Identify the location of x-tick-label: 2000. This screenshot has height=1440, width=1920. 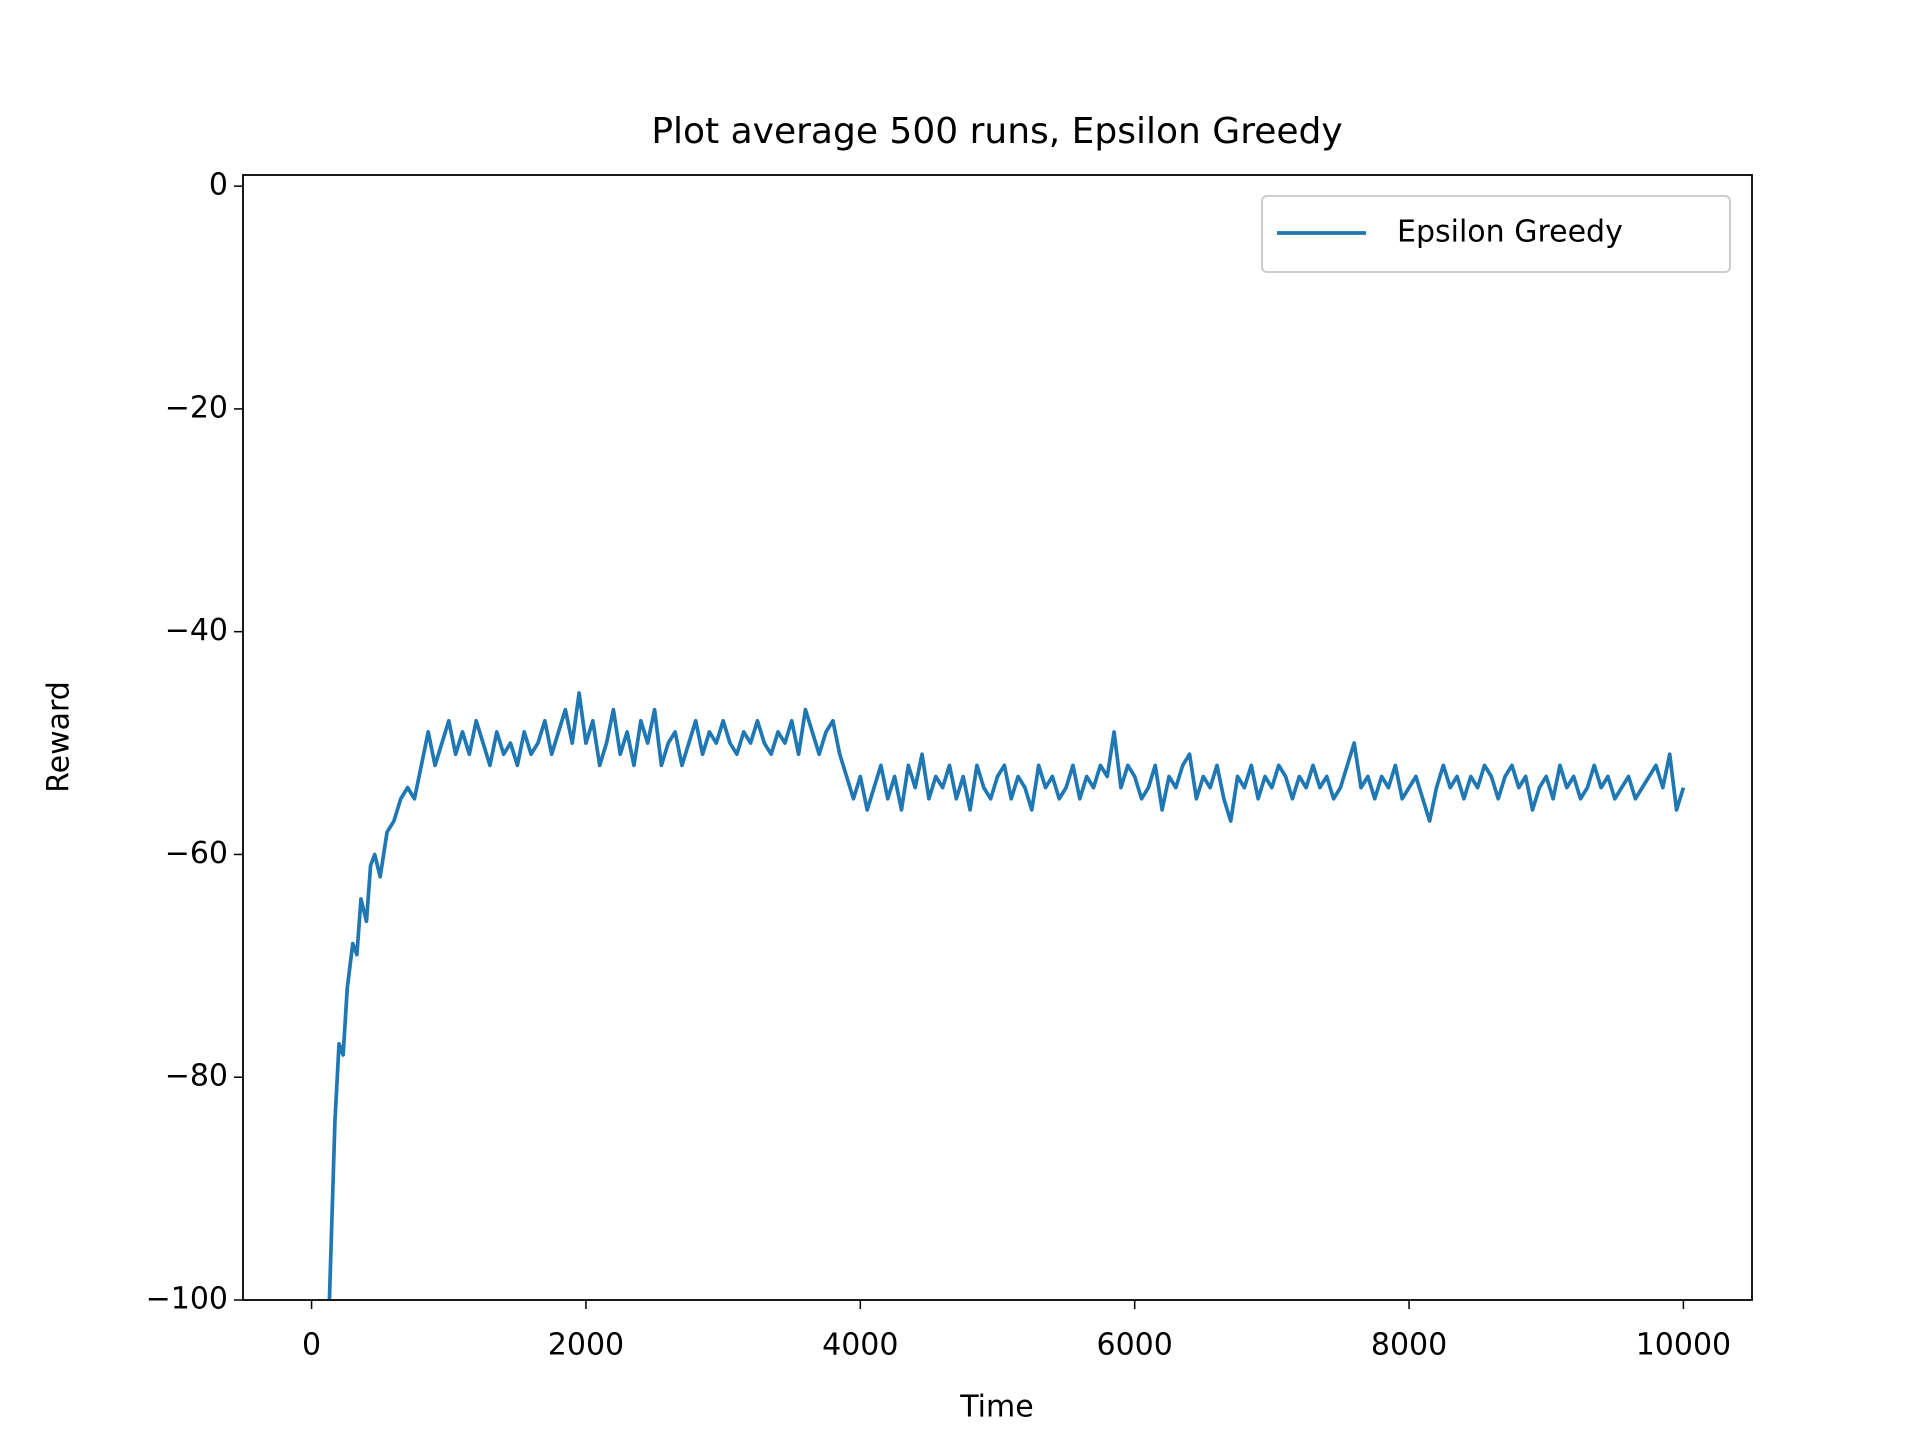
(586, 1345).